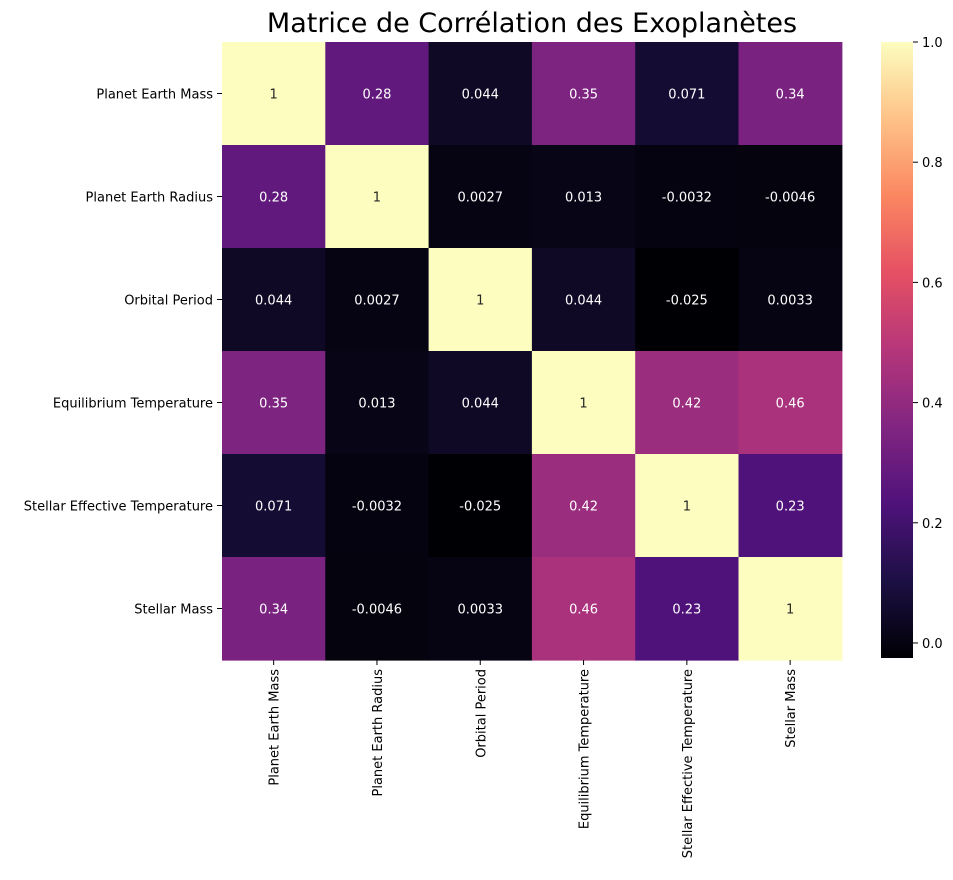  I want to click on colorbar: 0.0 0.2 0.4 0.6 0.8 1.0, so click(912, 347).